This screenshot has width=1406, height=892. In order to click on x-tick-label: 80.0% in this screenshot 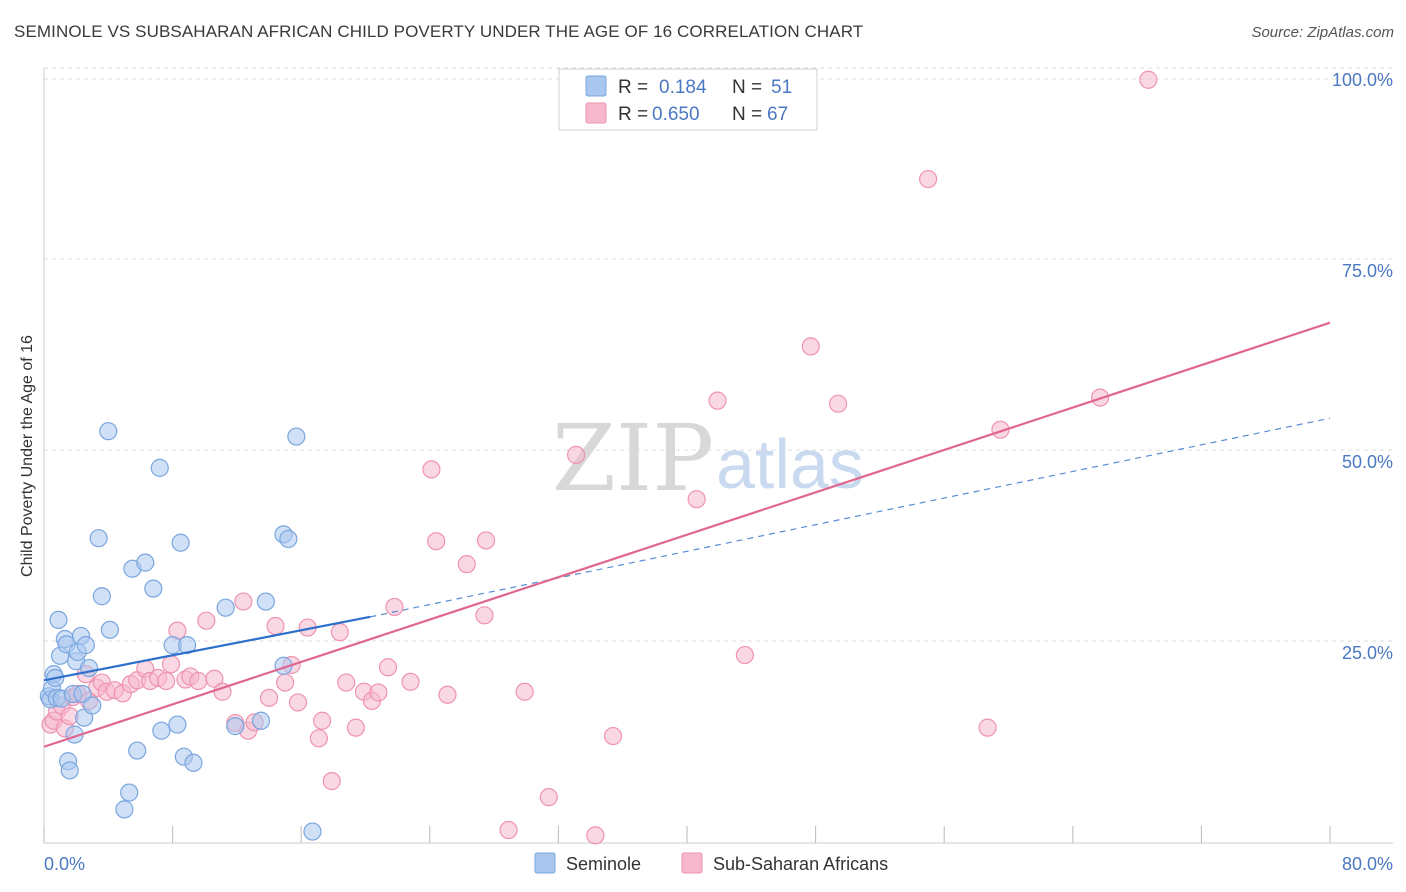, I will do `click(1367, 864)`.